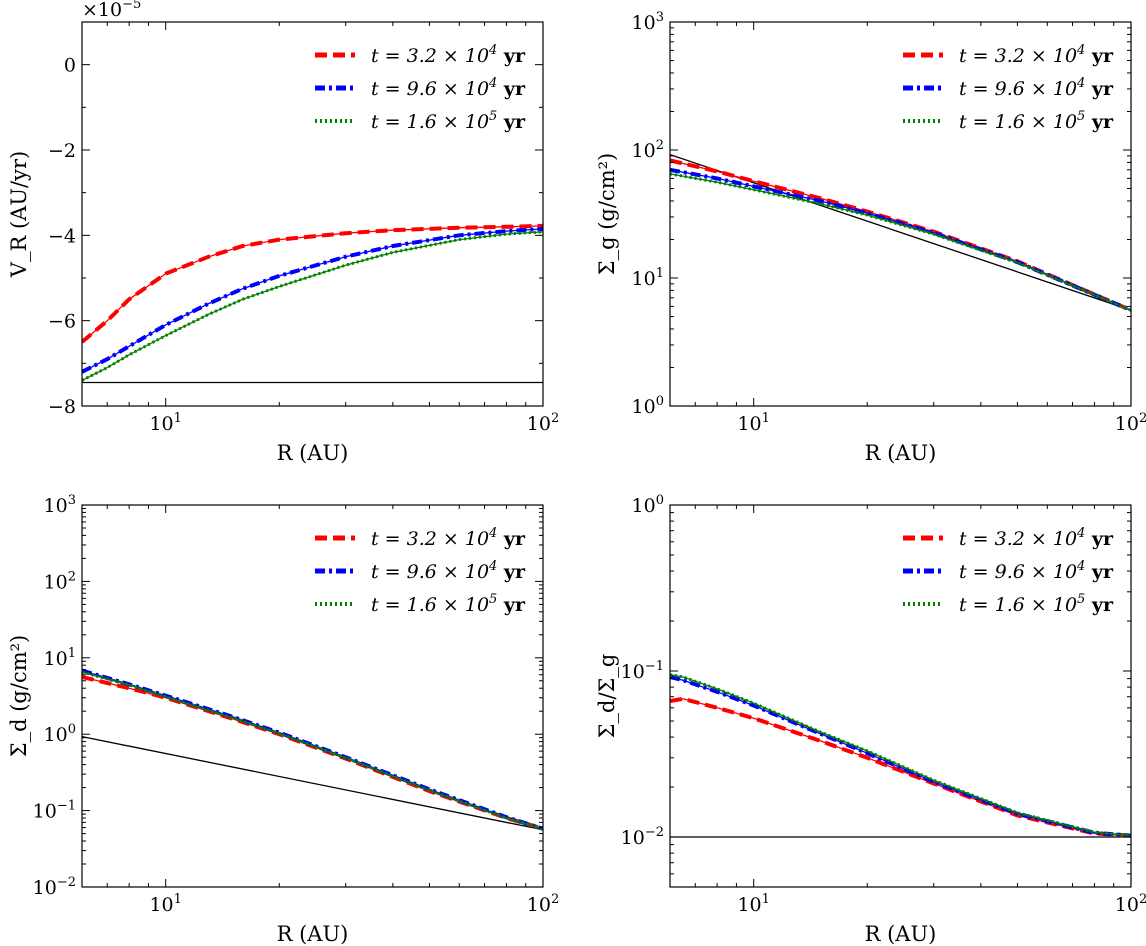 This screenshot has height=946, width=1146. What do you see at coordinates (607, 214) in the screenshot?
I see `y-axis-label: Σ_g (g/cm²)` at bounding box center [607, 214].